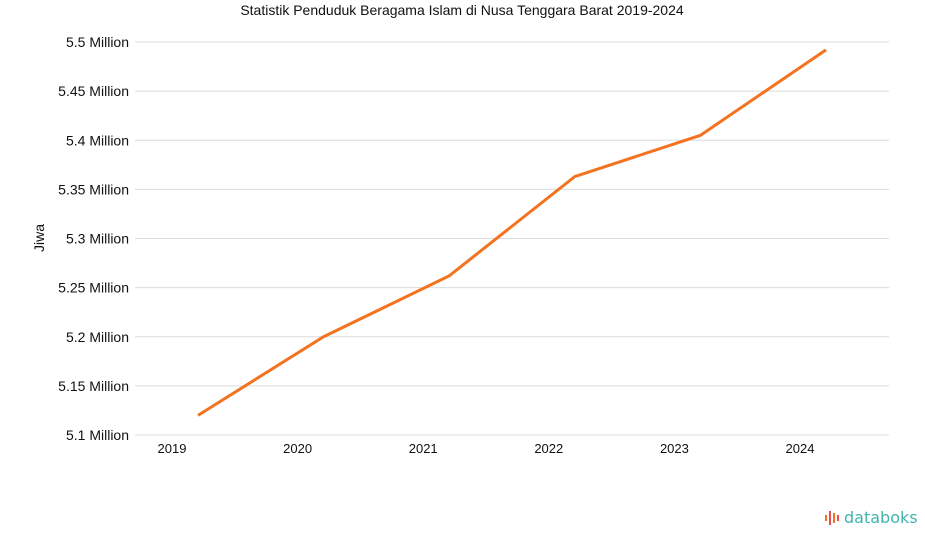  What do you see at coordinates (423, 448) in the screenshot?
I see `x-tick-label: 2021` at bounding box center [423, 448].